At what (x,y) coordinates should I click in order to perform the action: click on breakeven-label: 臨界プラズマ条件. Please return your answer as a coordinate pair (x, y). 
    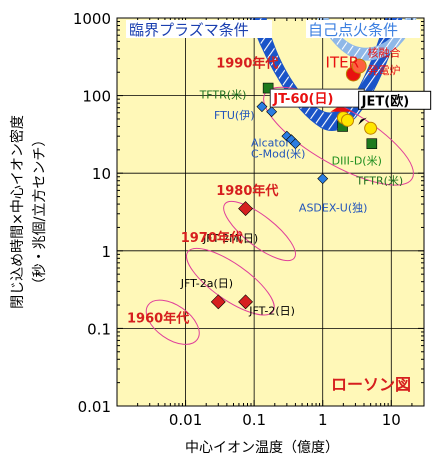
    Looking at the image, I should click on (189, 30).